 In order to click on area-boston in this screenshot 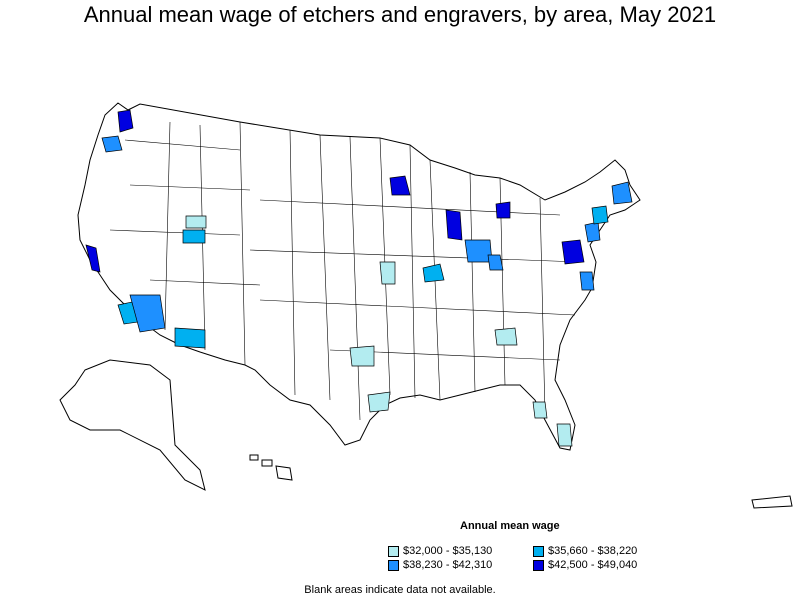, I will do `click(622, 193)`.